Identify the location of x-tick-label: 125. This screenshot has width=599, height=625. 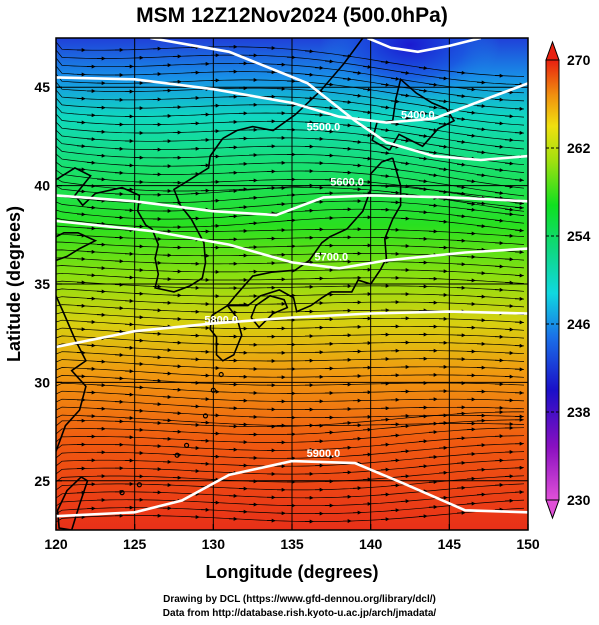
(135, 544).